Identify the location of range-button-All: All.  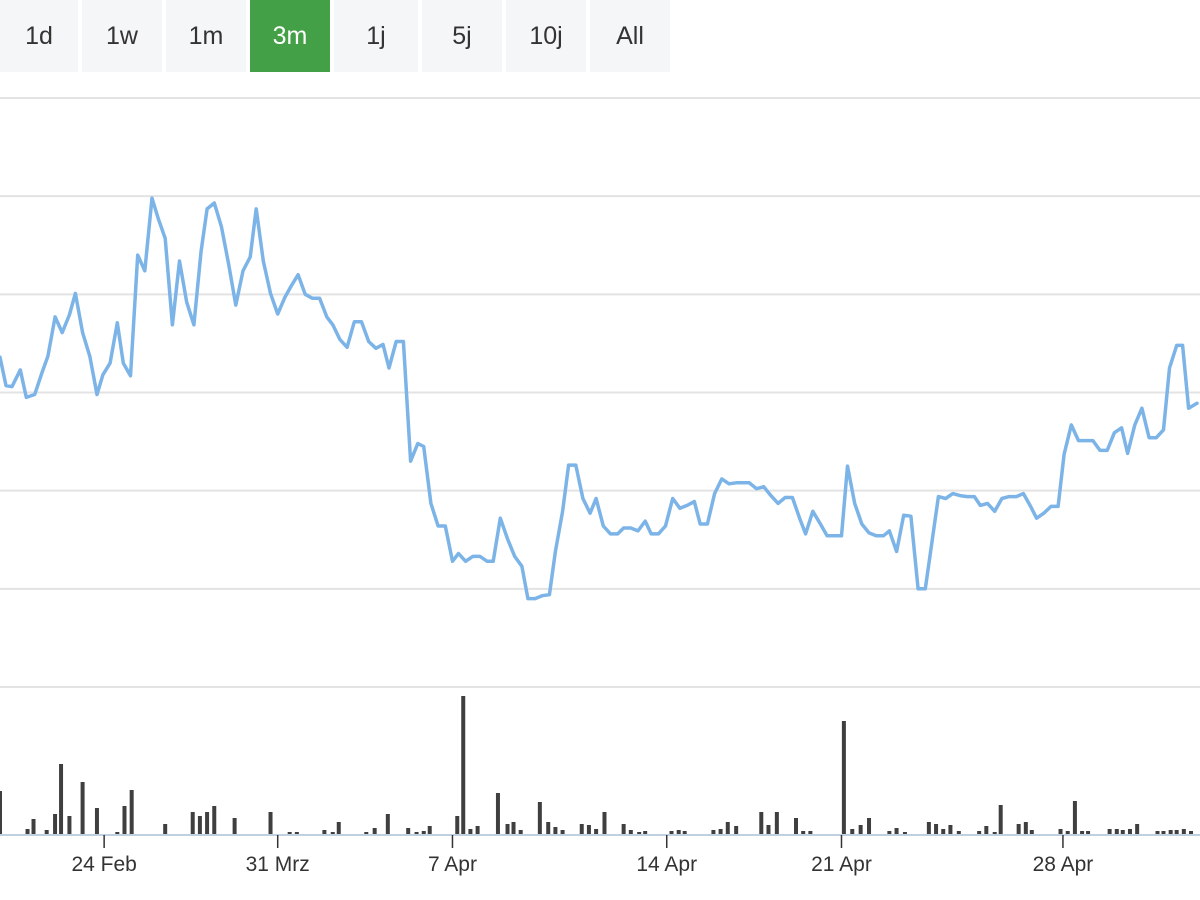
(630, 36).